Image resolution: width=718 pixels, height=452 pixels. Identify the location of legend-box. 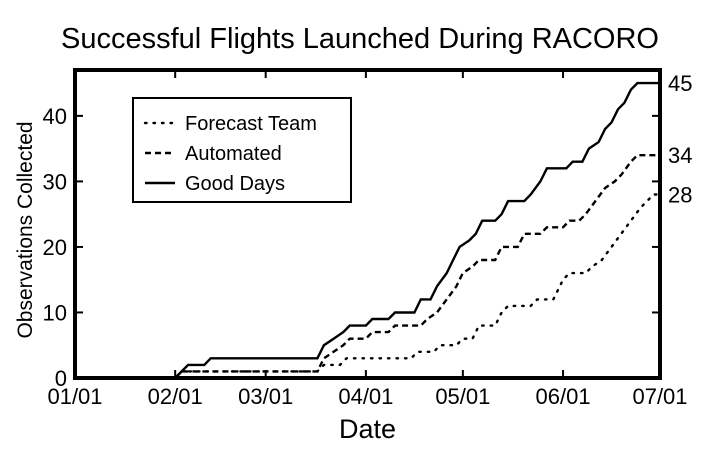
(242, 150).